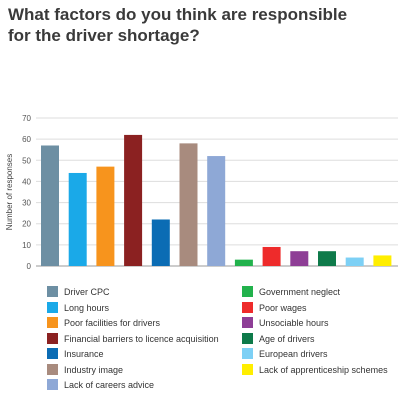 The image size is (413, 401). Describe the element at coordinates (84, 354) in the screenshot. I see `legend-label: Insurance` at that location.